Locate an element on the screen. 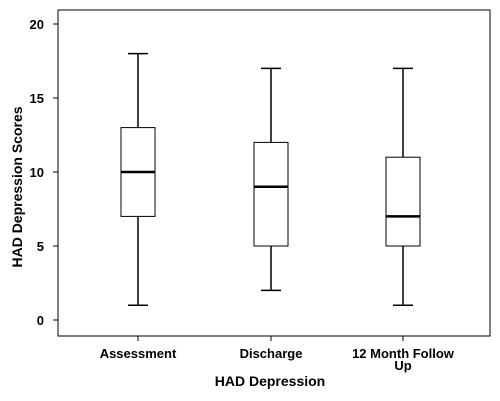 Image resolution: width=500 pixels, height=401 pixels. y-tick-label: 15 is located at coordinates (37, 98).